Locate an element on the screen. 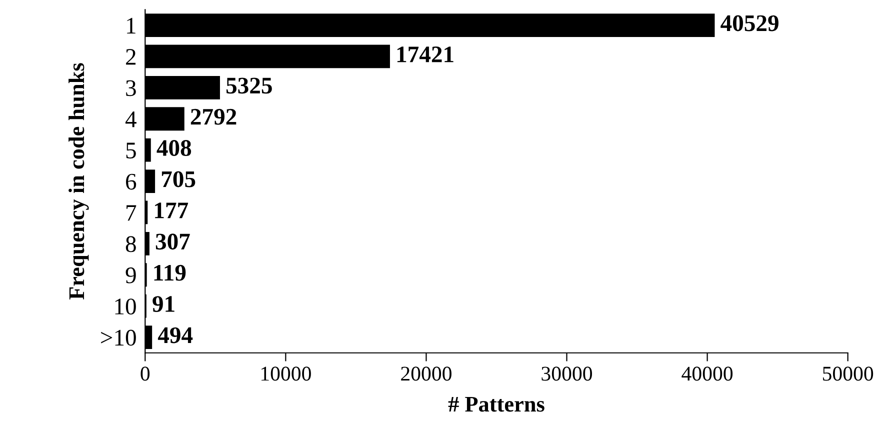 Image resolution: width=885 pixels, height=440 pixels. x-tick-label: 30000 is located at coordinates (567, 373).